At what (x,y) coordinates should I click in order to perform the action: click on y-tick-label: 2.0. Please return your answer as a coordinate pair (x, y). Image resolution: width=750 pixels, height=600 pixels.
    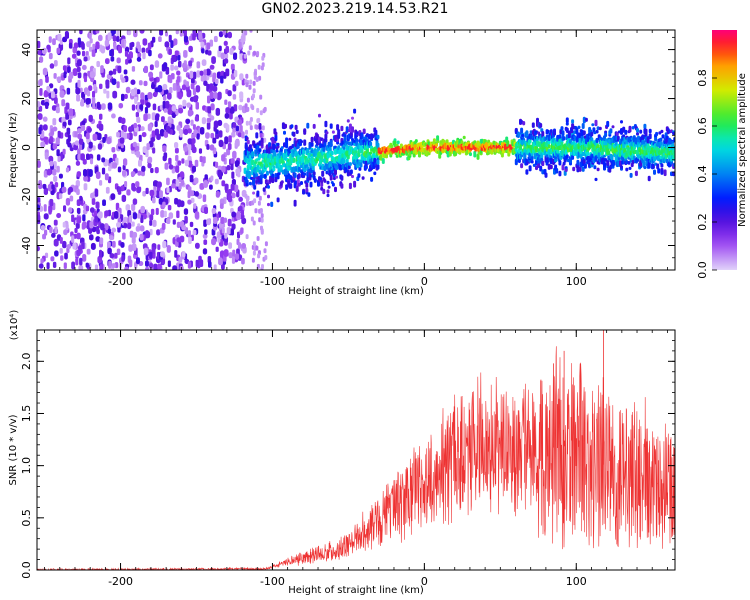
    Looking at the image, I should click on (26, 362).